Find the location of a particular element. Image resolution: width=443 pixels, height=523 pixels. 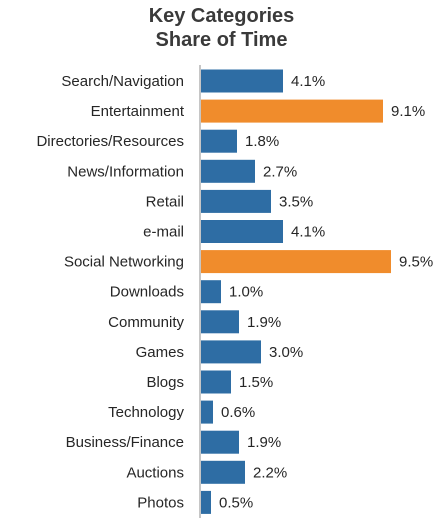

value-label: 0.5% is located at coordinates (236, 502).